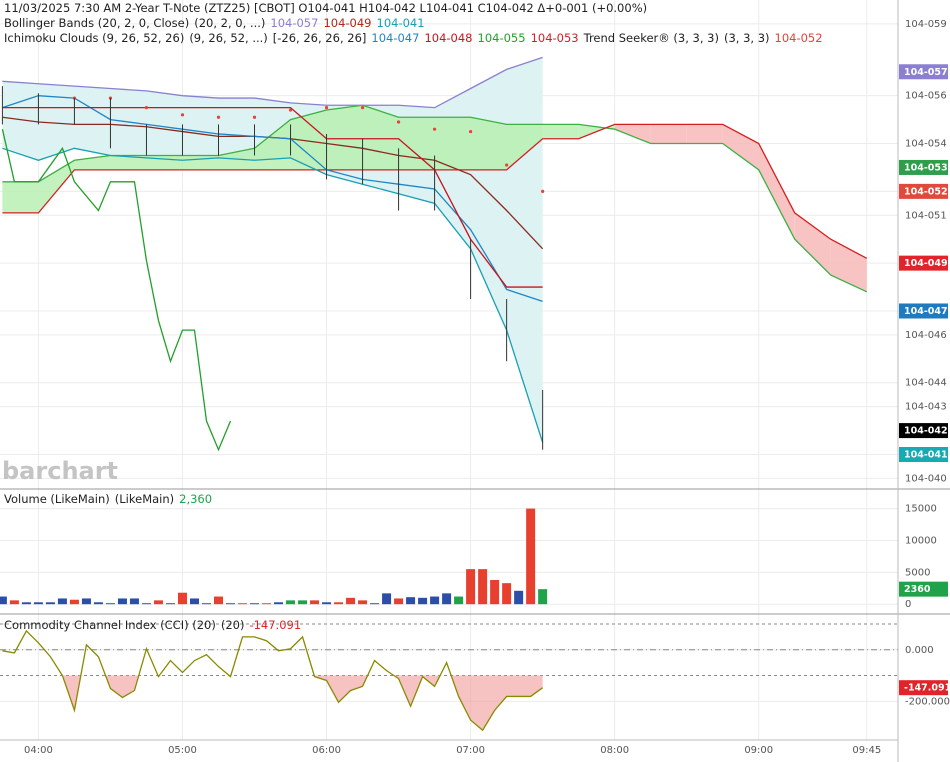  I want to click on study-readout: 104-057, so click(294, 23).